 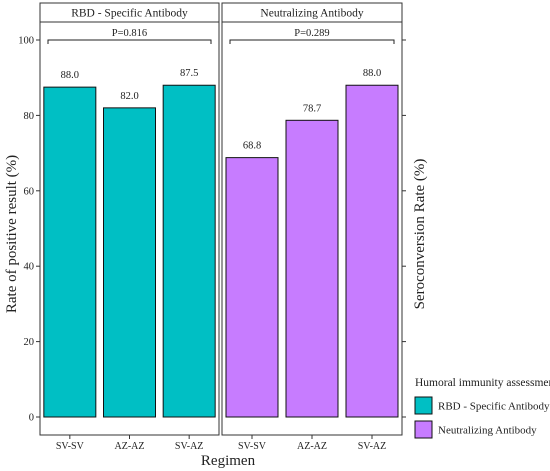 What do you see at coordinates (129, 96) in the screenshot?
I see `data-label: 82.0` at bounding box center [129, 96].